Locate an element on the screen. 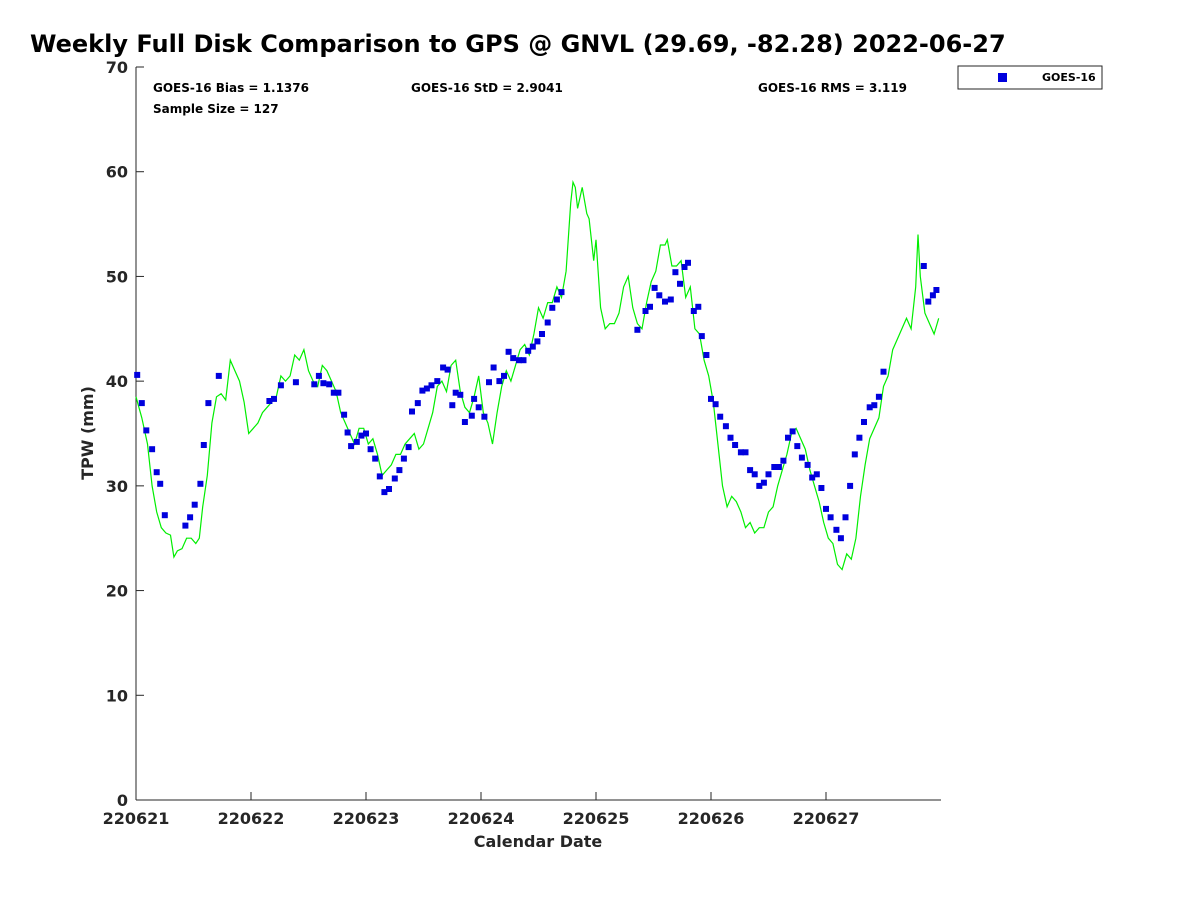 This screenshot has height=900, width=1200. x-tick-label: 220625 is located at coordinates (596, 818).